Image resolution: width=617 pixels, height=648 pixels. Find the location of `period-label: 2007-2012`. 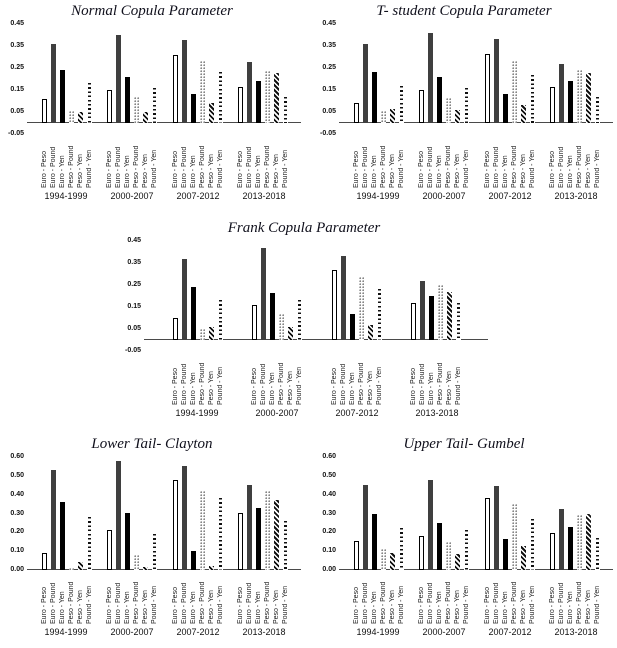

period-label: 2007-2012 is located at coordinates (510, 632).